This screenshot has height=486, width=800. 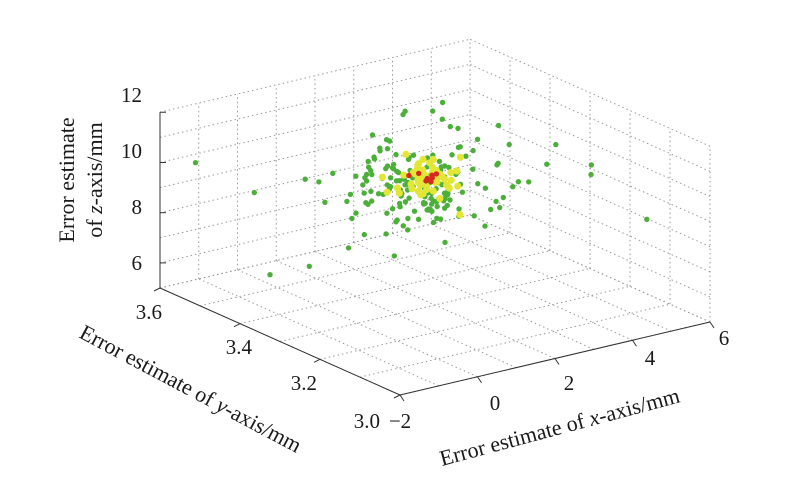 I want to click on y-tick-labels: 3.0 3.2 3.4 3.6, so click(x=258, y=366).